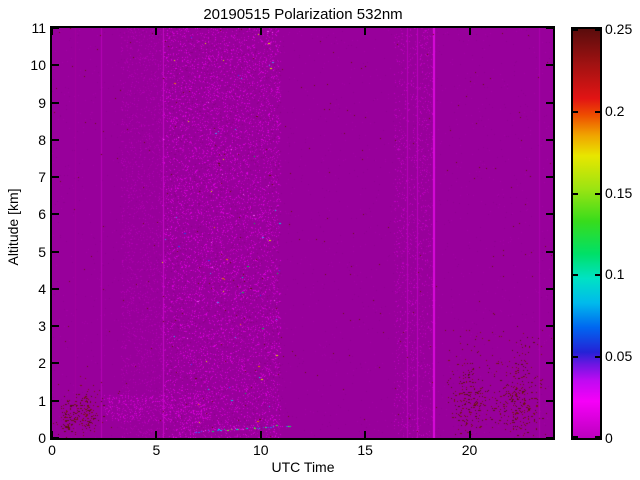  Describe the element at coordinates (303, 467) in the screenshot. I see `x-axis-label: UTC Time` at that location.